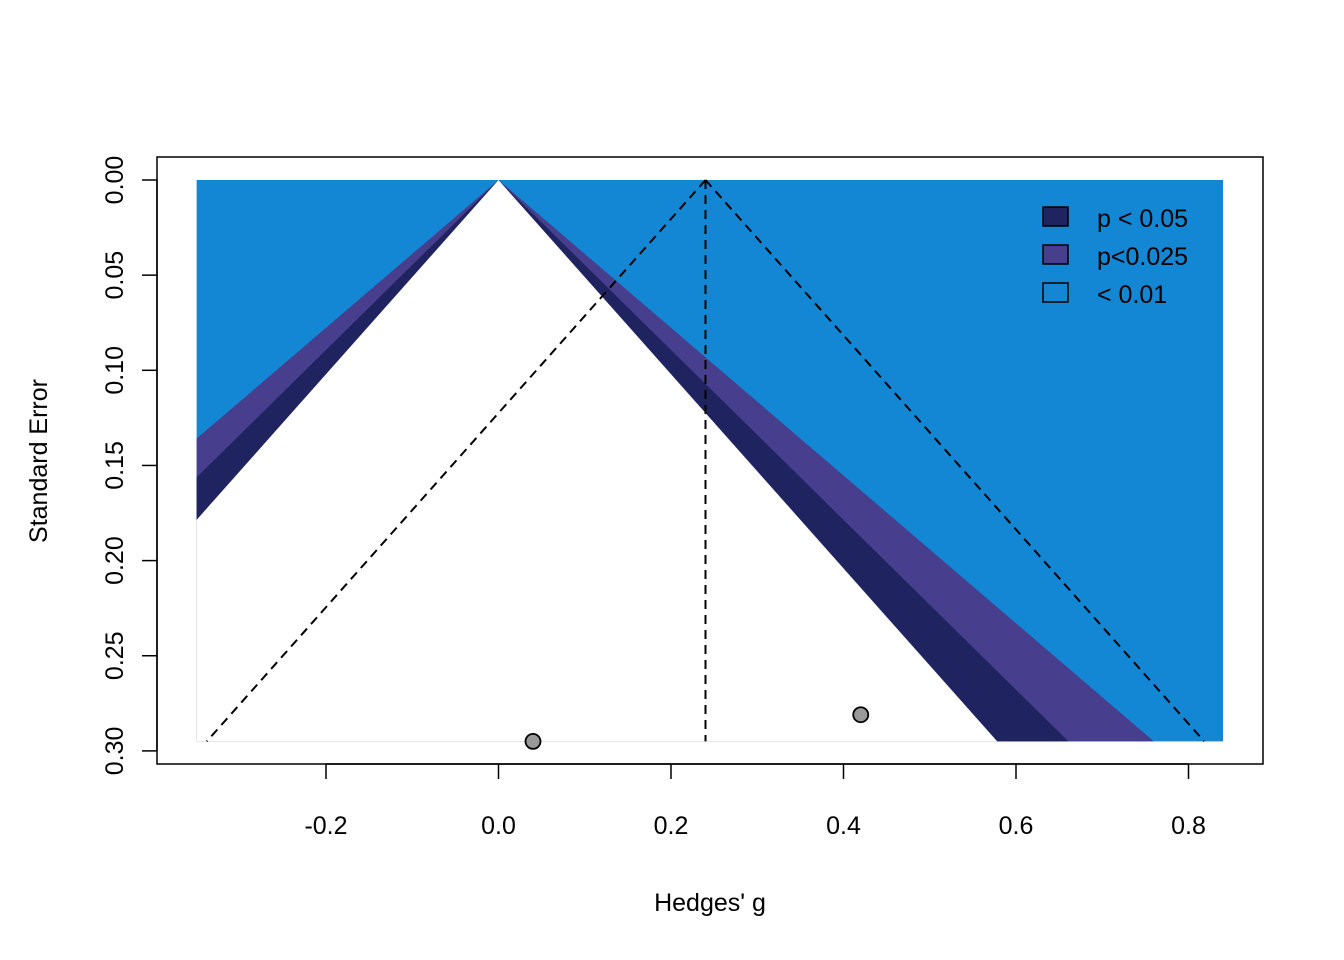 The height and width of the screenshot is (960, 1344). Describe the element at coordinates (697, 728) in the screenshot. I see `data-points` at that location.